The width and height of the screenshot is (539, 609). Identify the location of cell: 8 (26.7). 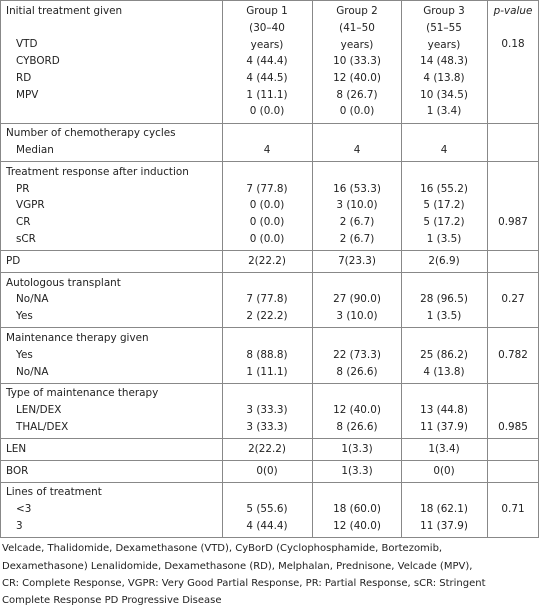
(357, 94).